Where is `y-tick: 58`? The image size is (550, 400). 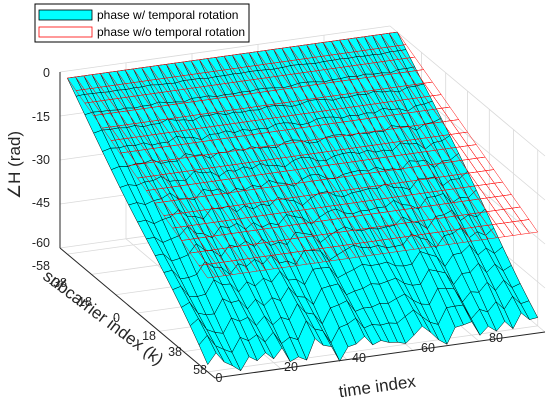 y-tick: 58 is located at coordinates (200, 370).